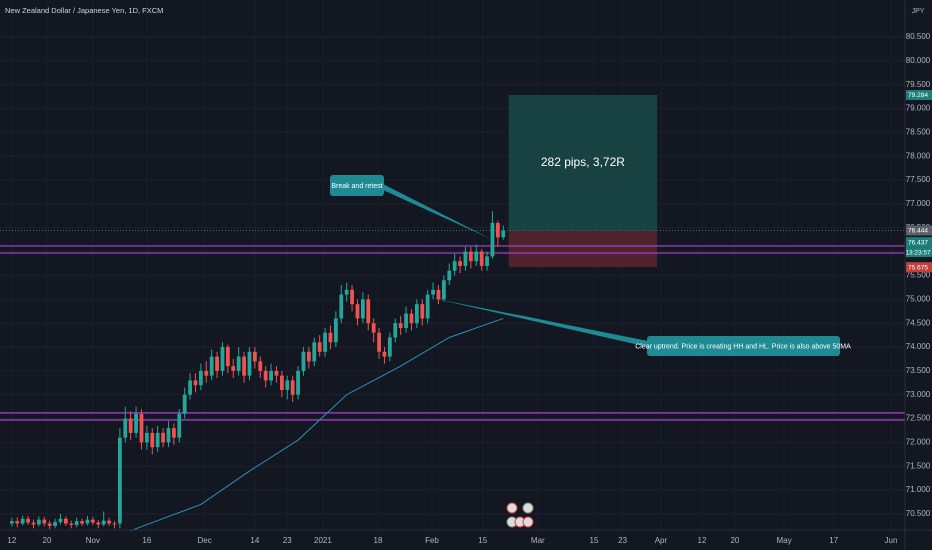  Describe the element at coordinates (287, 540) in the screenshot. I see `x-tick-label: 23` at that location.